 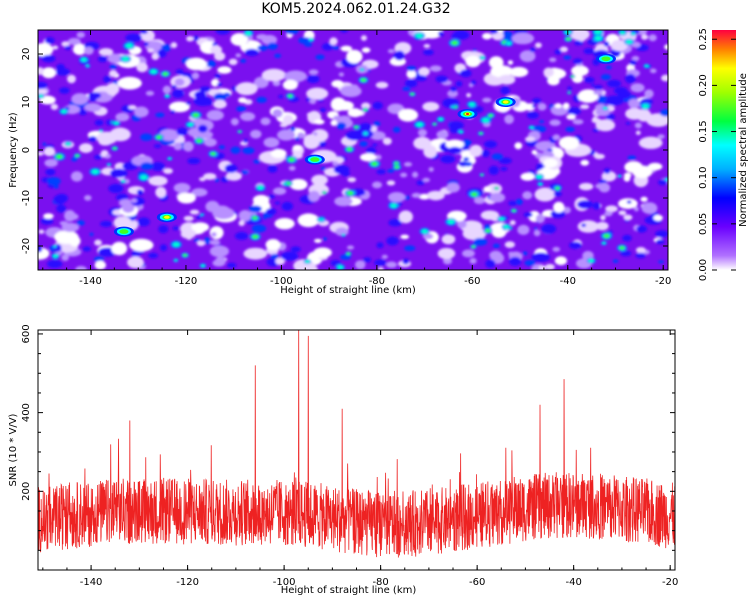 I want to click on y-tick-label: 0, so click(x=26, y=150).